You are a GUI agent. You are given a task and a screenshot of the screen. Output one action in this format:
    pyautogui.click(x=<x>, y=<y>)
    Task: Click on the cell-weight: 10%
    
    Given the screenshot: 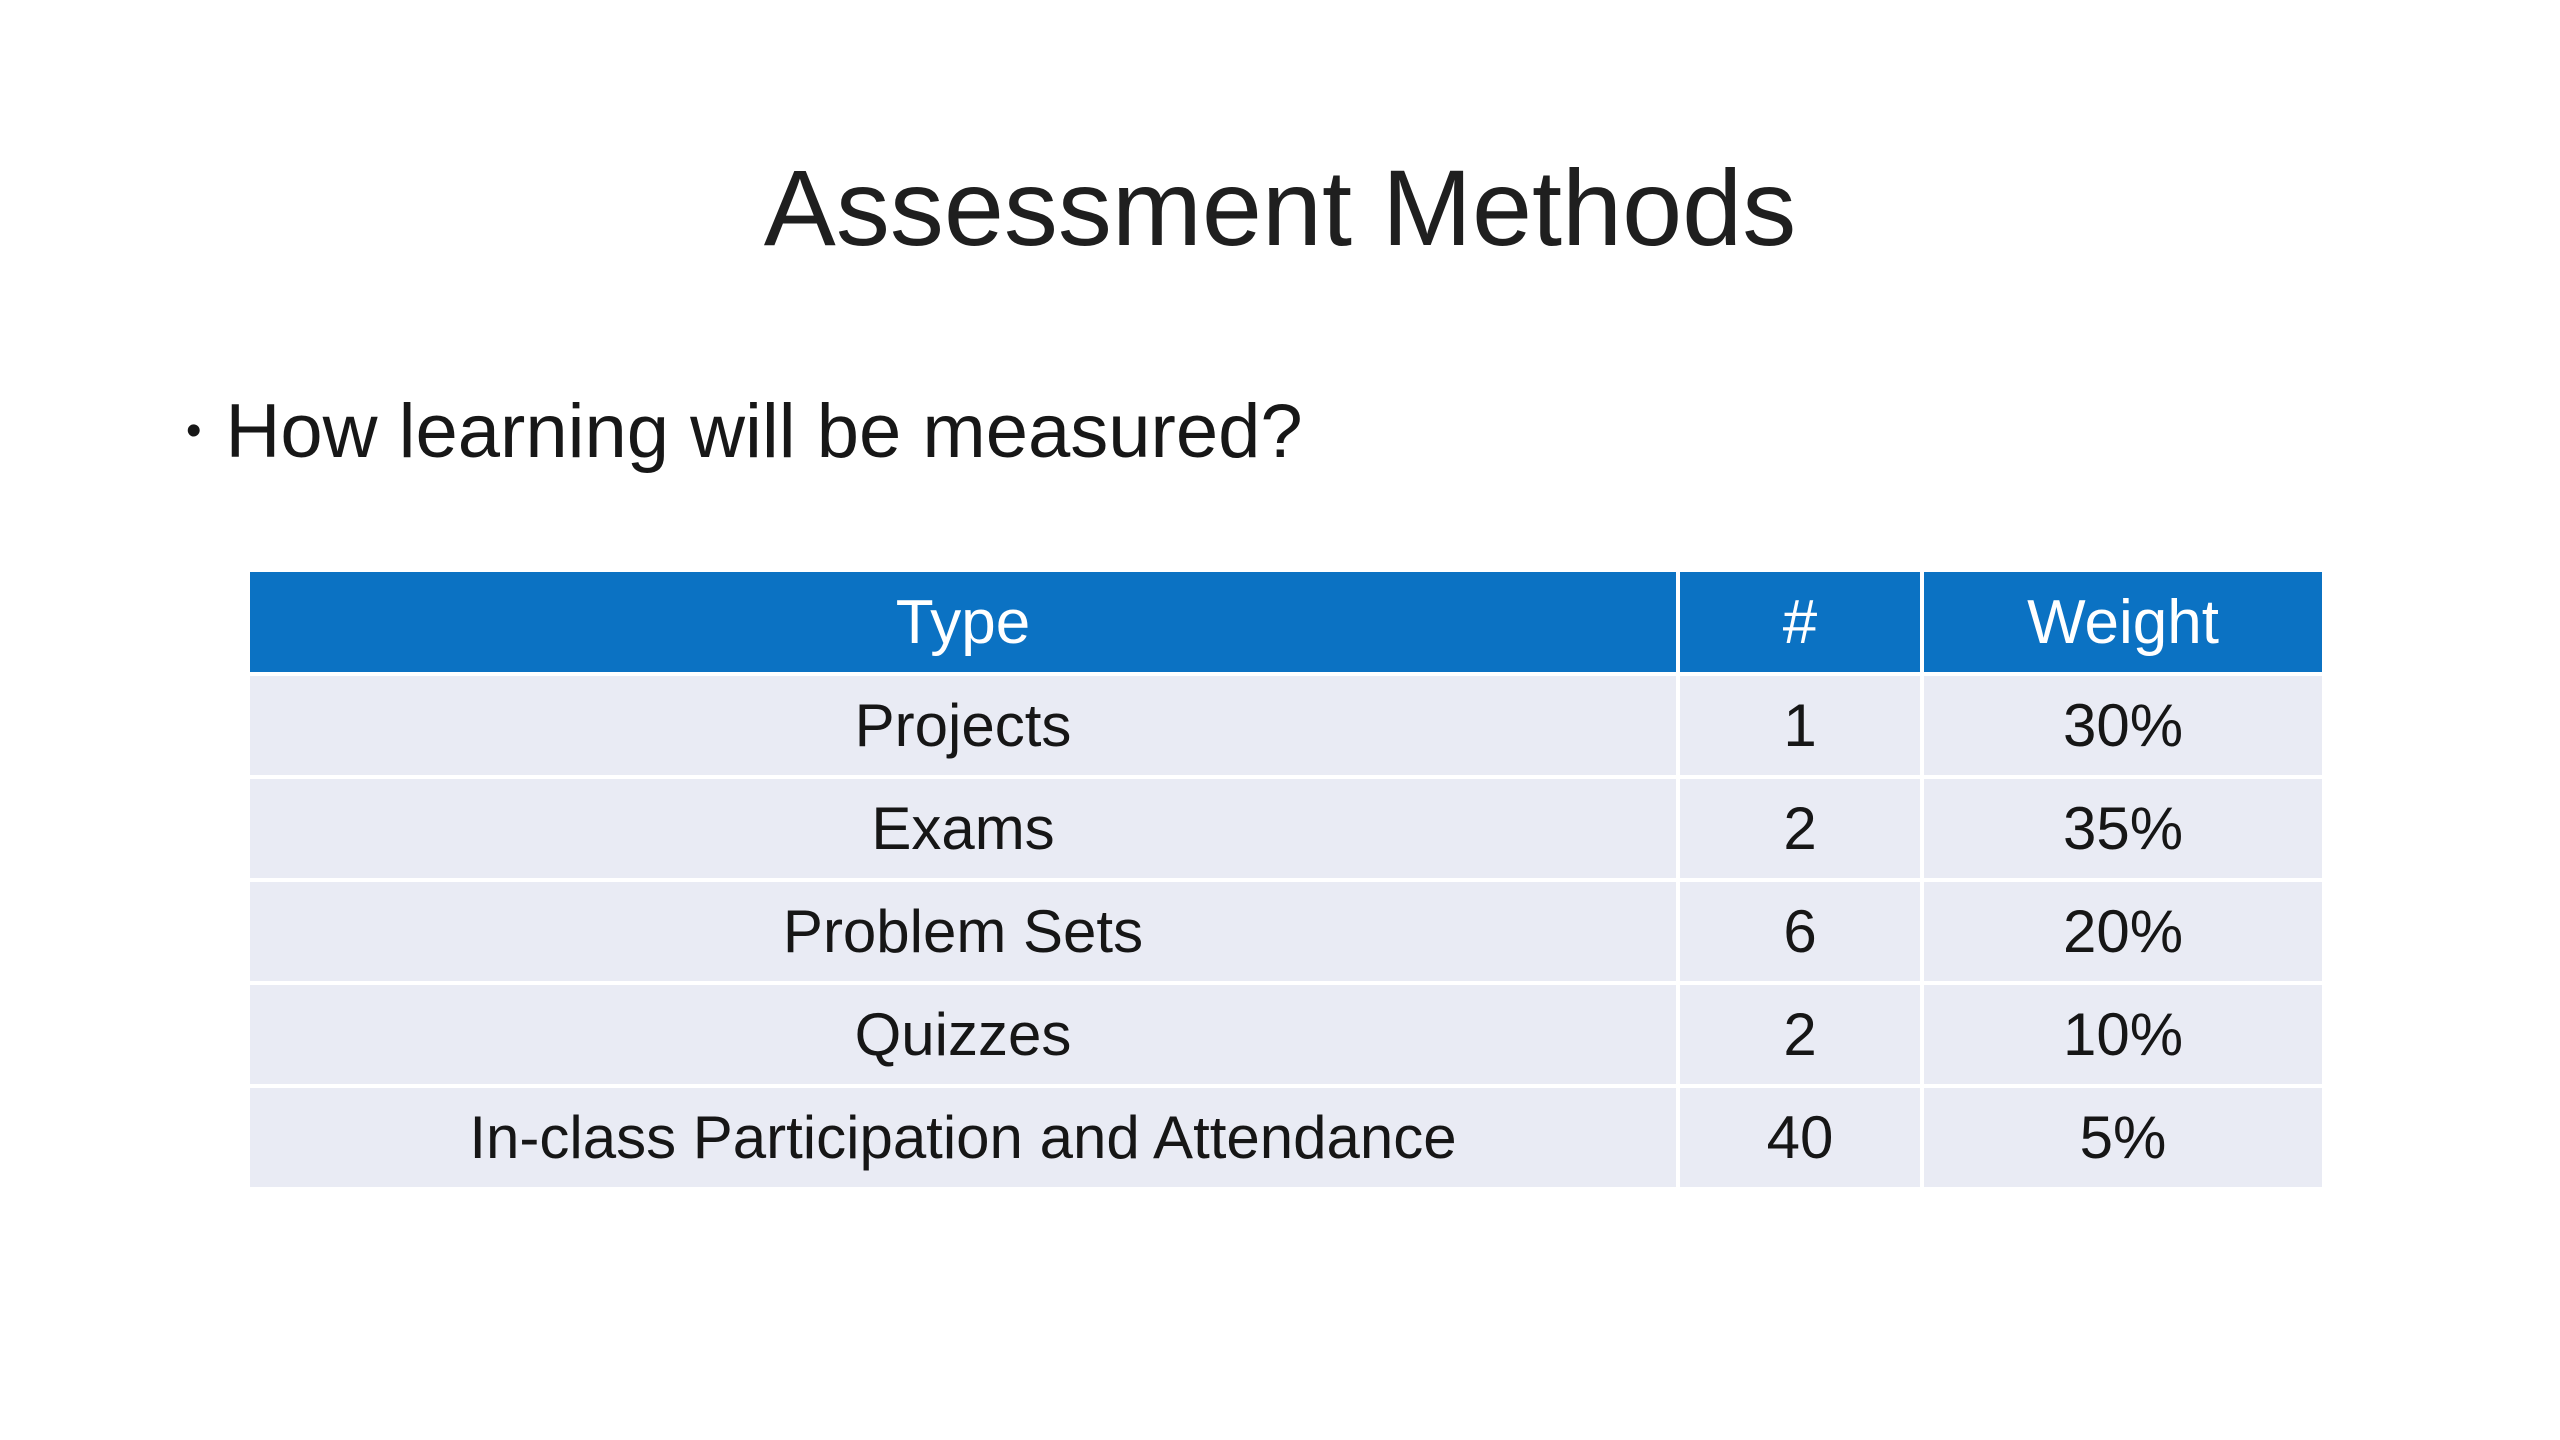 What is the action you would take?
    pyautogui.click(x=2123, y=1032)
    